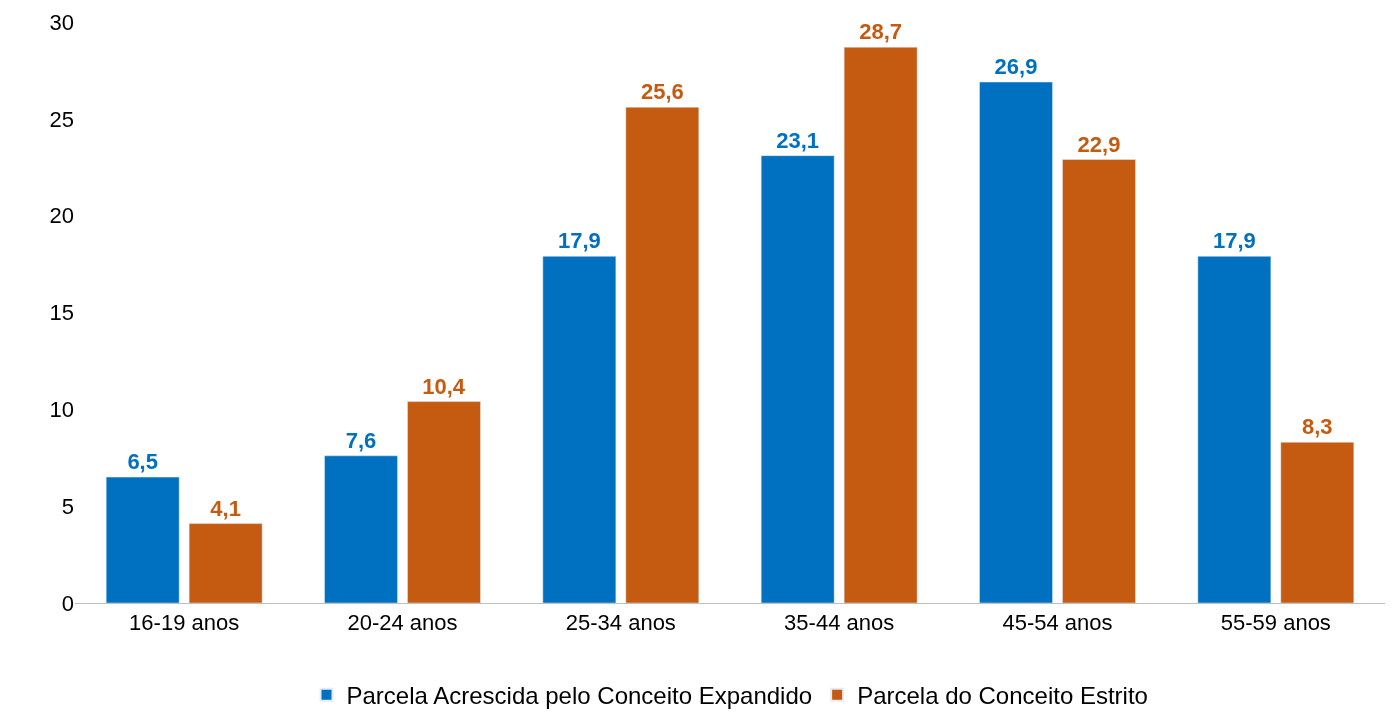 The height and width of the screenshot is (728, 1395). Describe the element at coordinates (1275, 623) in the screenshot. I see `x-tick-label: 55-59 anos` at that location.